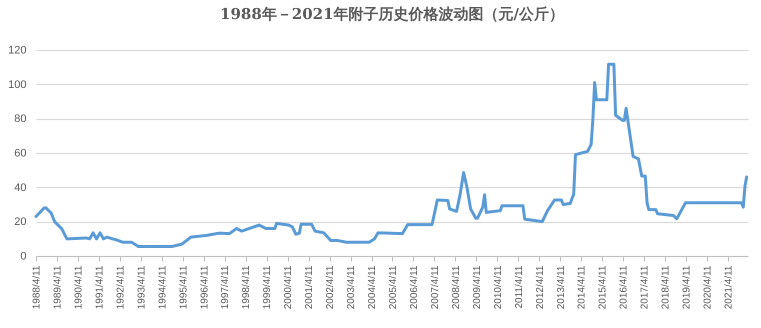 This screenshot has height=328, width=761. Describe the element at coordinates (414, 287) in the screenshot. I see `x-tick-label: 2006/4/11` at that location.